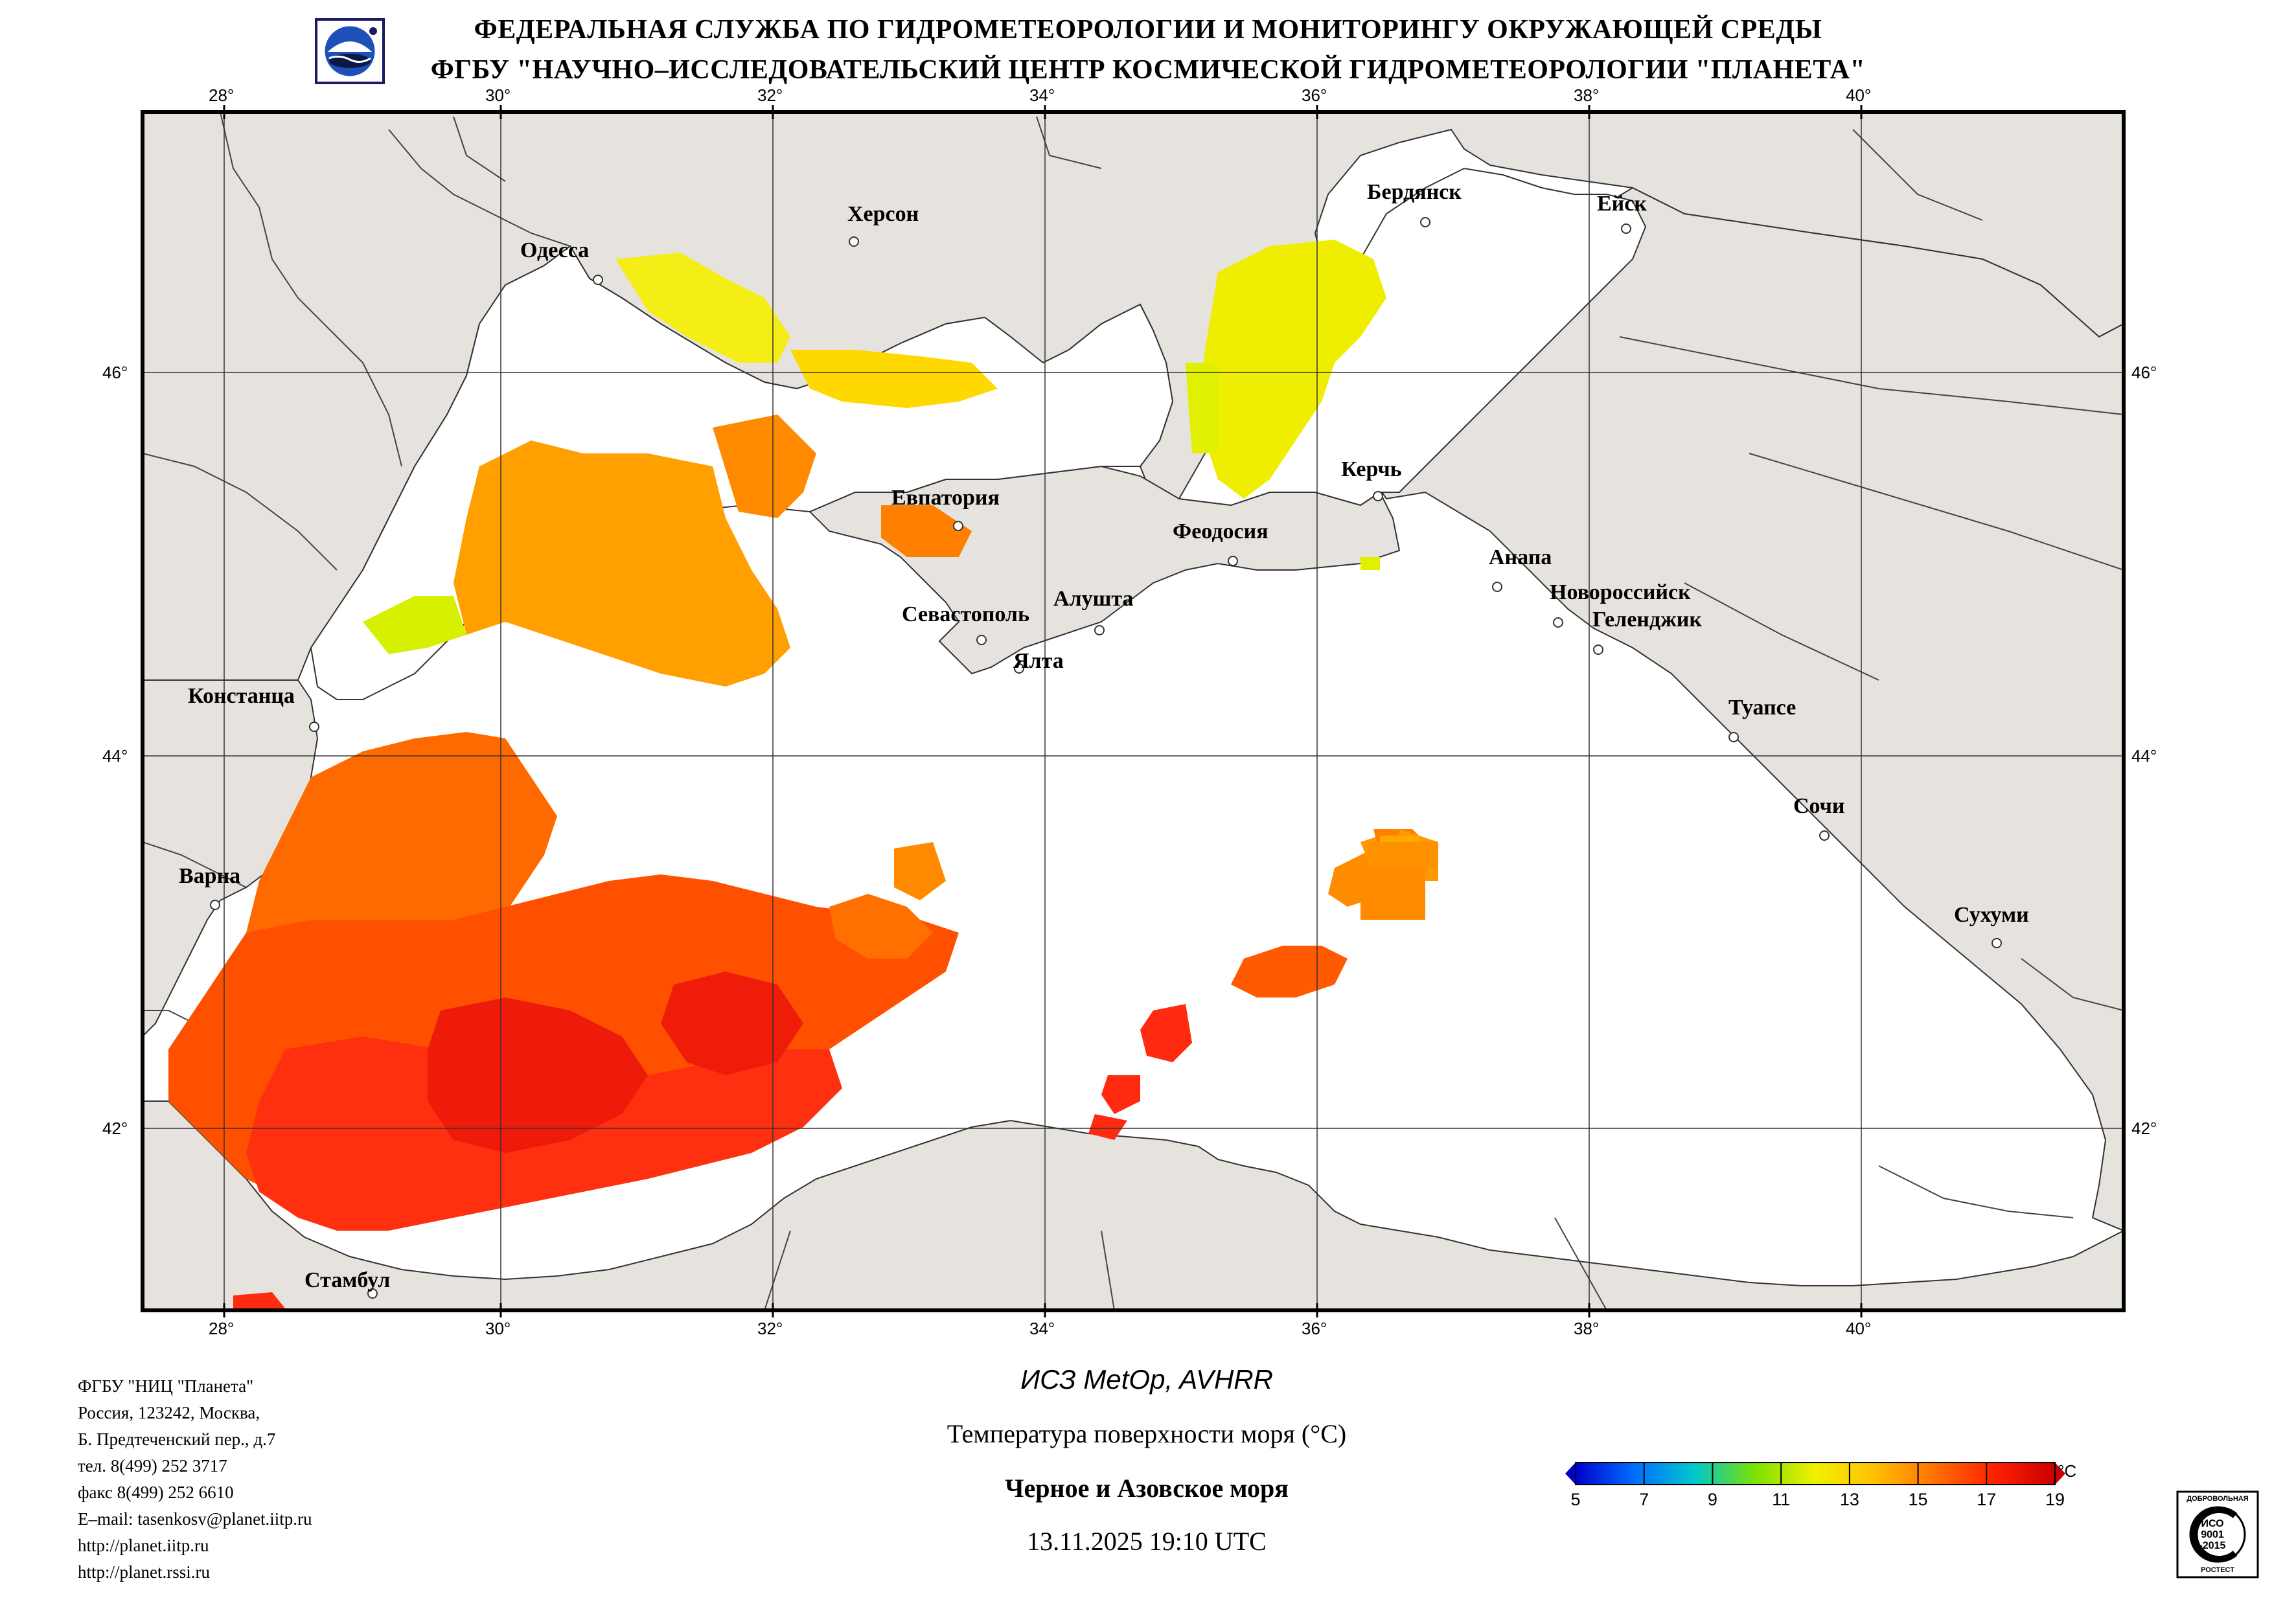 This screenshot has height=1607, width=2296. Describe the element at coordinates (1042, 1328) in the screenshot. I see `lon-label-bottom-34: 34°` at that location.